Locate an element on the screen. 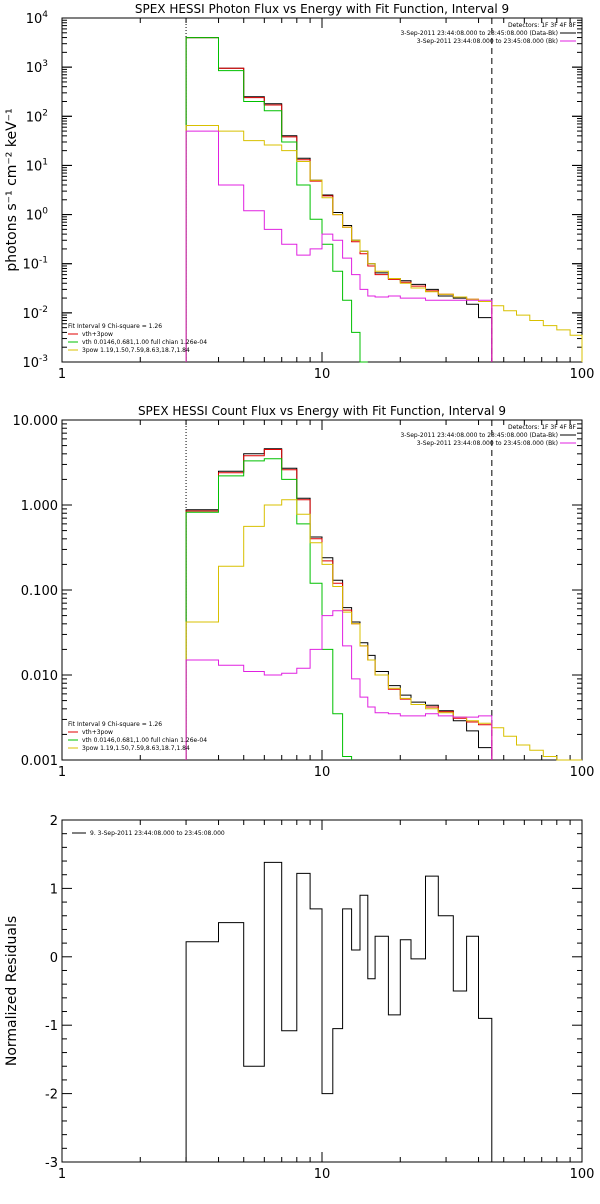 The image size is (600, 1204). y-tick-exponent: 3 is located at coordinates (45, 64).